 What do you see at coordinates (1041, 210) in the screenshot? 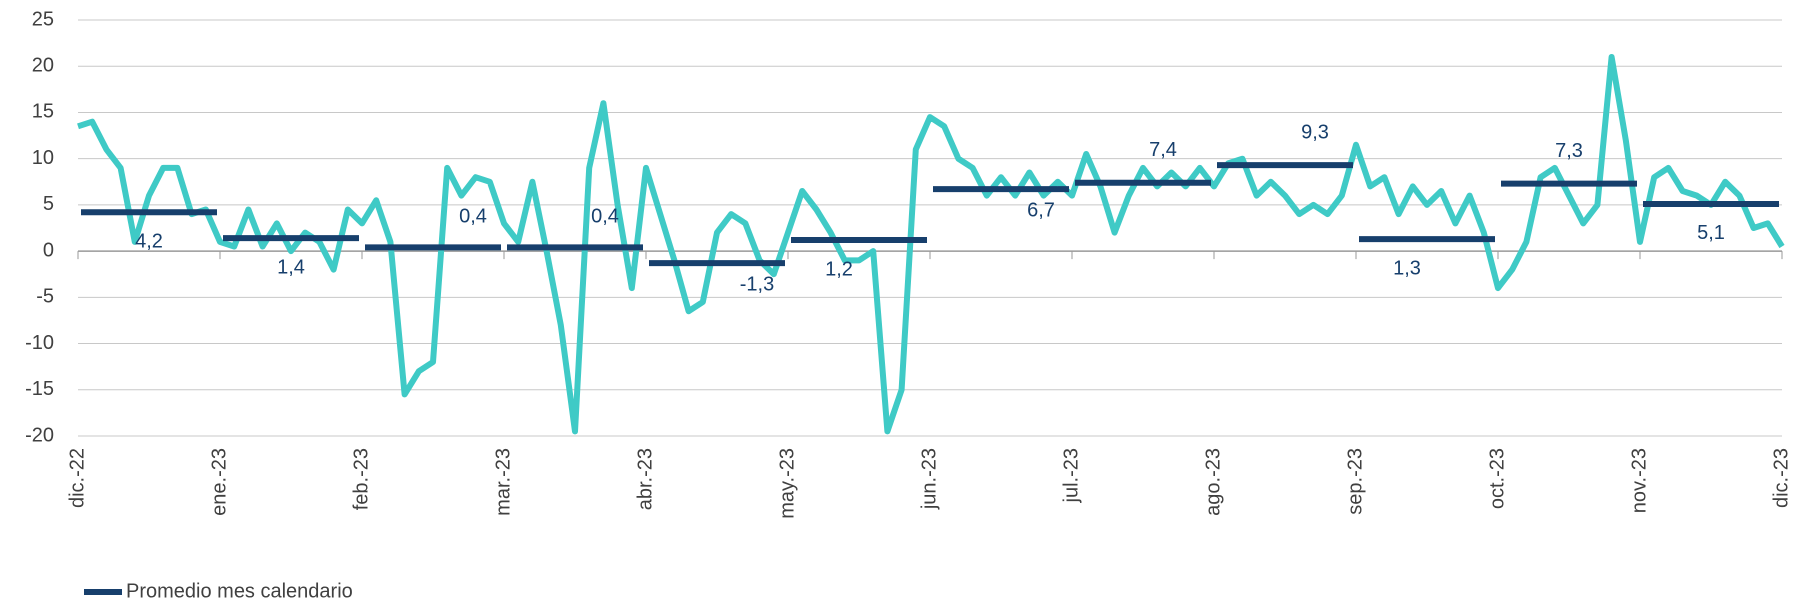
I see `average-label: 6,7` at bounding box center [1041, 210].